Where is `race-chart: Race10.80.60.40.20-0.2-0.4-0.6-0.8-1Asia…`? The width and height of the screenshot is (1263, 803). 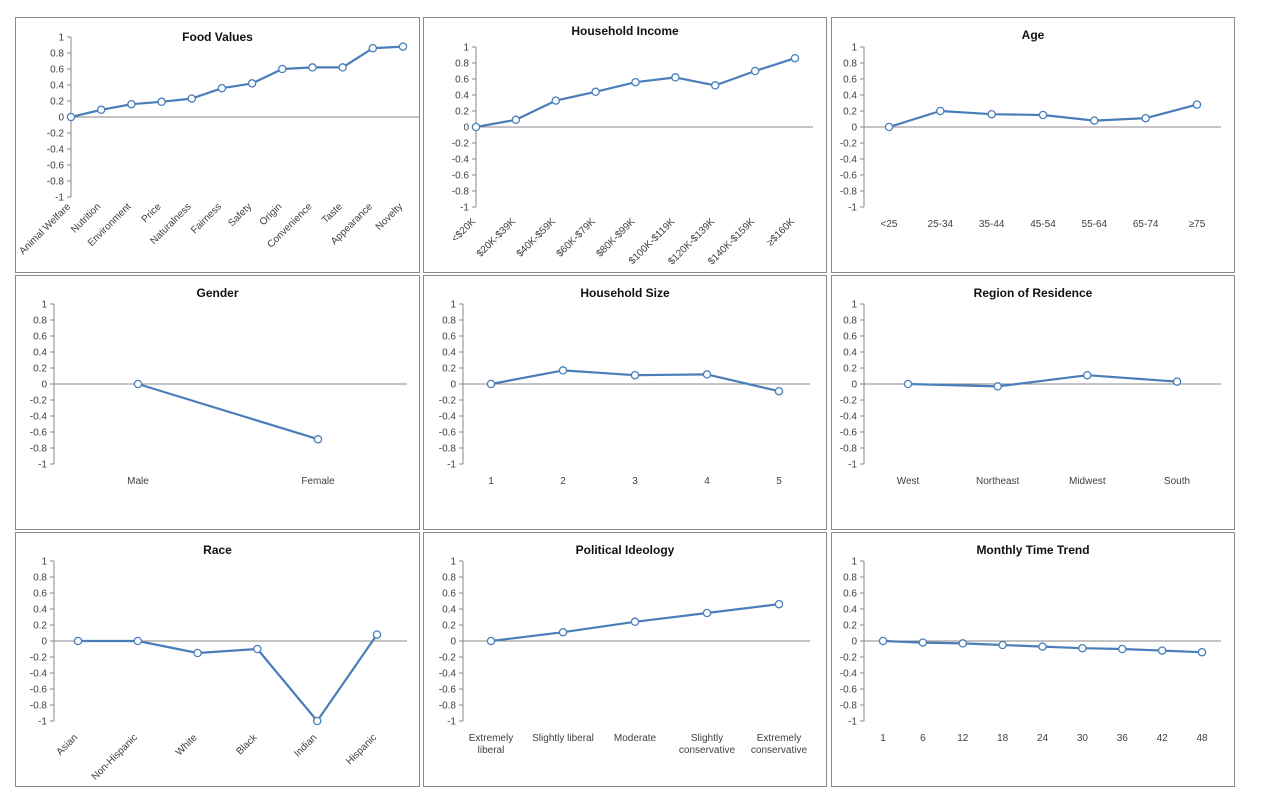 race-chart: Race10.80.60.40.20-0.2-0.4-0.6-0.8-1Asia… is located at coordinates (217, 659).